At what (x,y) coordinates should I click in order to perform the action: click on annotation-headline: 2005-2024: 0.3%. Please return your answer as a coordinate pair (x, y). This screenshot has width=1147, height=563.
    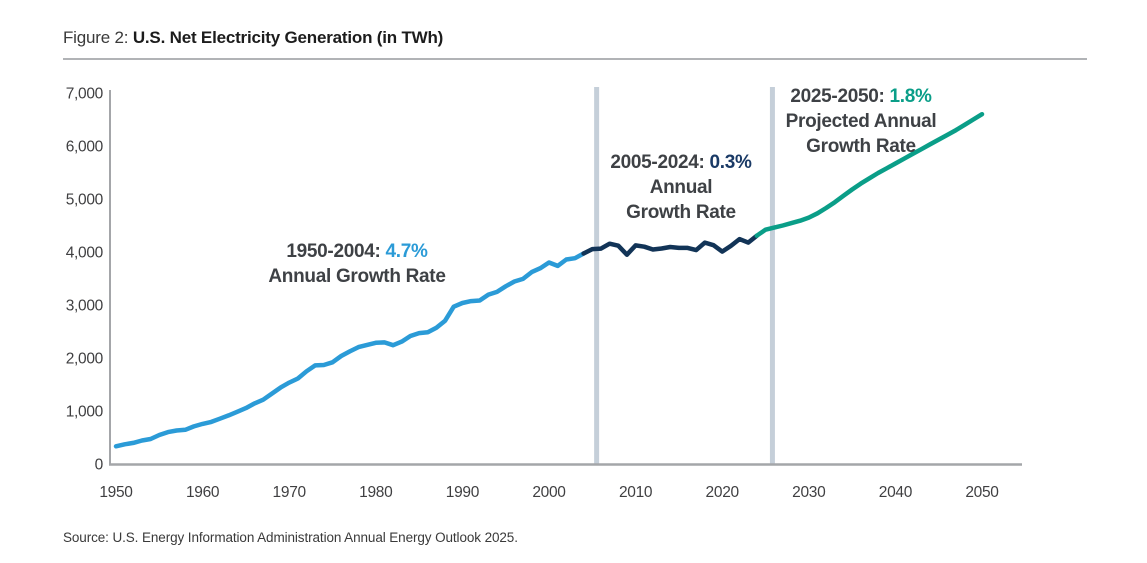
    Looking at the image, I should click on (681, 162).